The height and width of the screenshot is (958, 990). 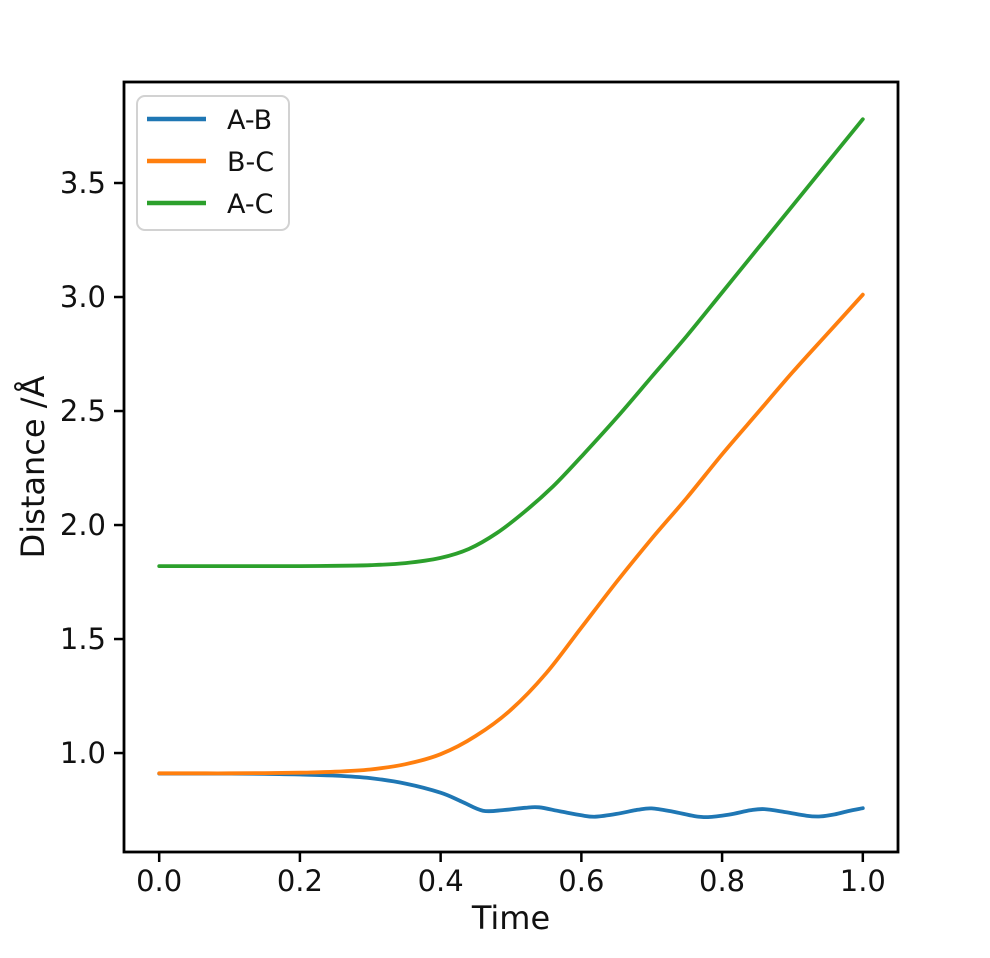 I want to click on x-tick-label: 0.8, so click(x=722, y=881).